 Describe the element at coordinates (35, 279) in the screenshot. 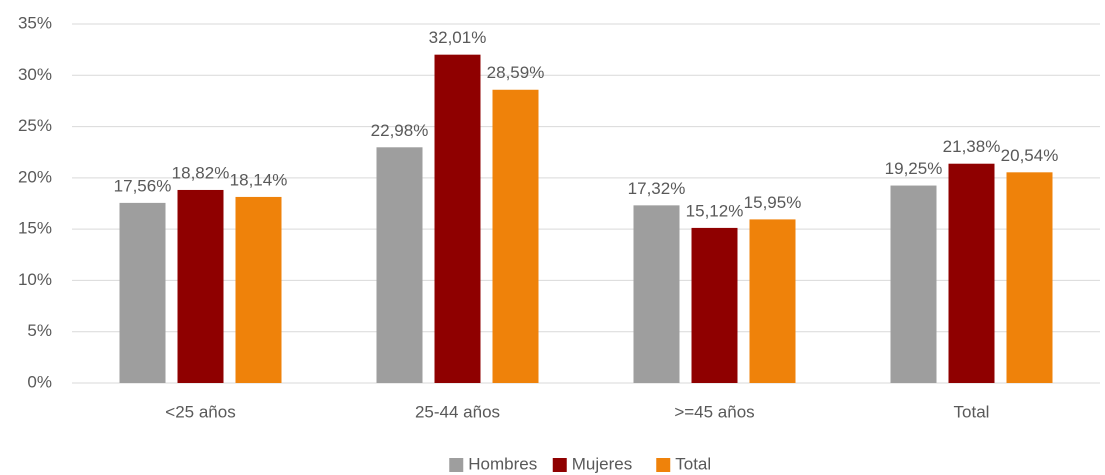

I see `y-tick-label: 10%` at that location.